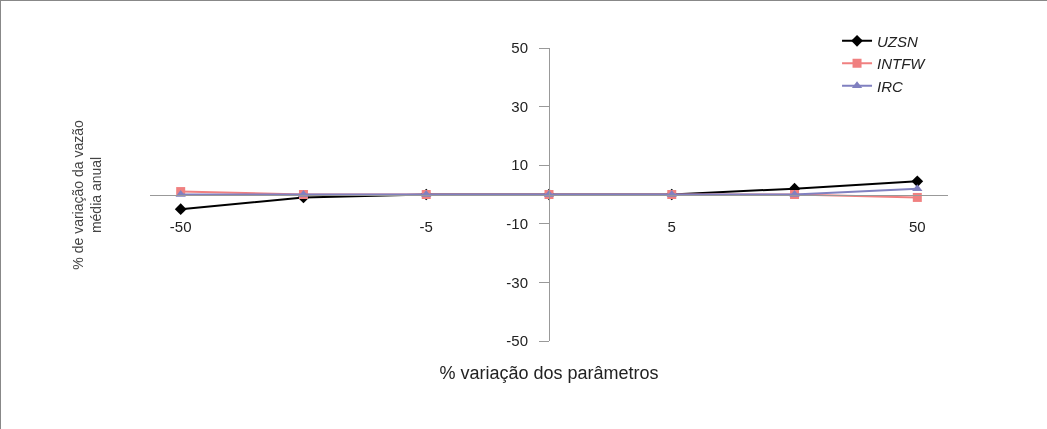  I want to click on x-tick-label: -5, so click(426, 226).